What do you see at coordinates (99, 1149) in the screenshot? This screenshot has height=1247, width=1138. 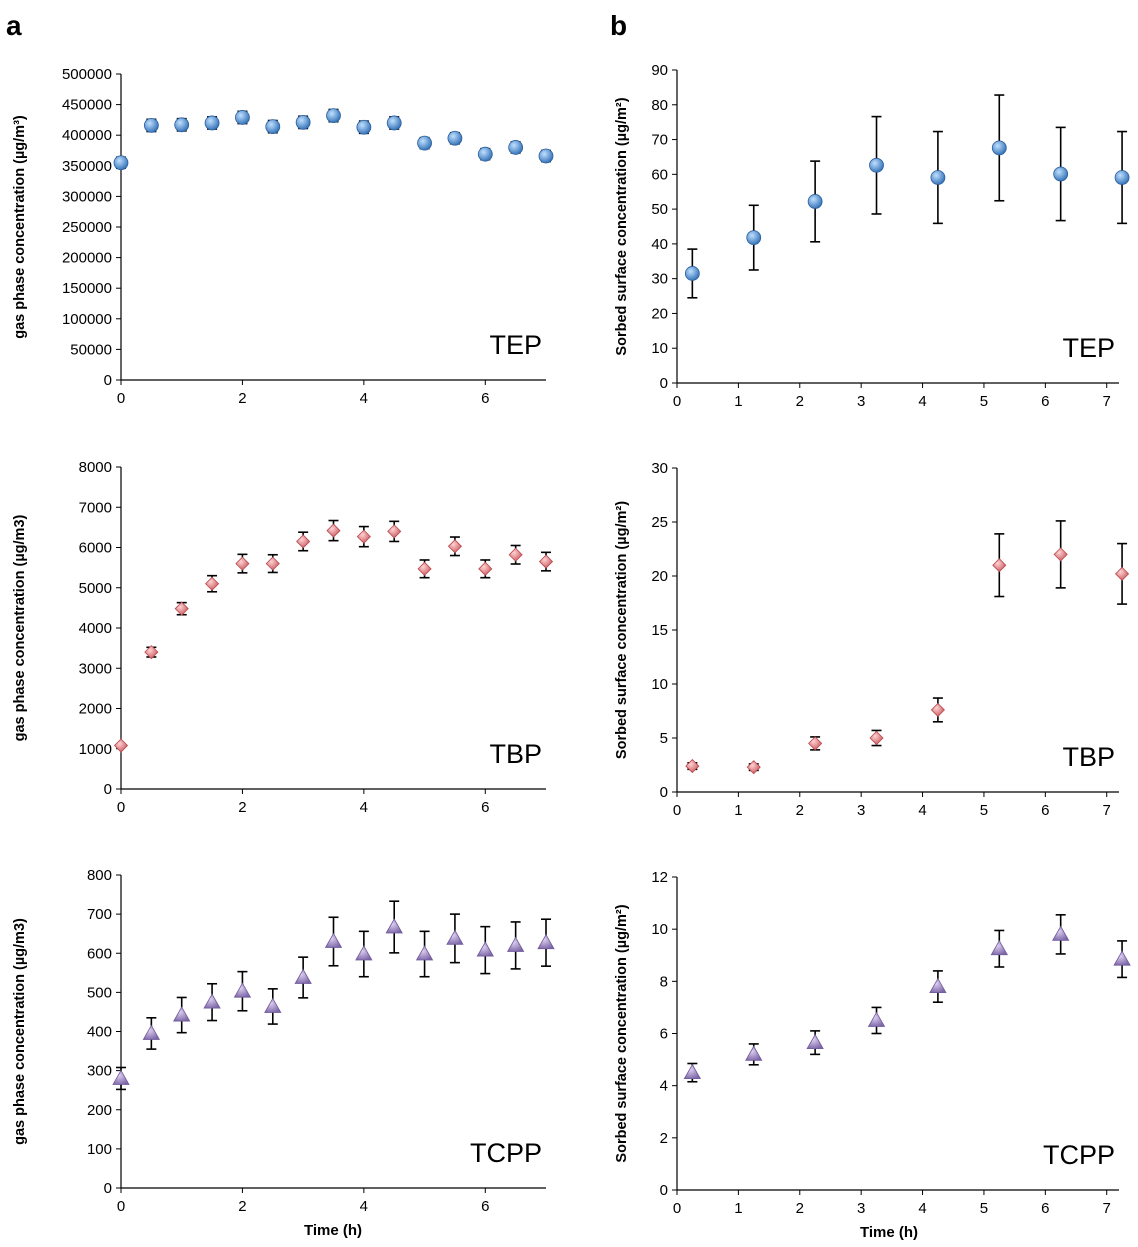 I see `y-tick-label: 100` at bounding box center [99, 1149].